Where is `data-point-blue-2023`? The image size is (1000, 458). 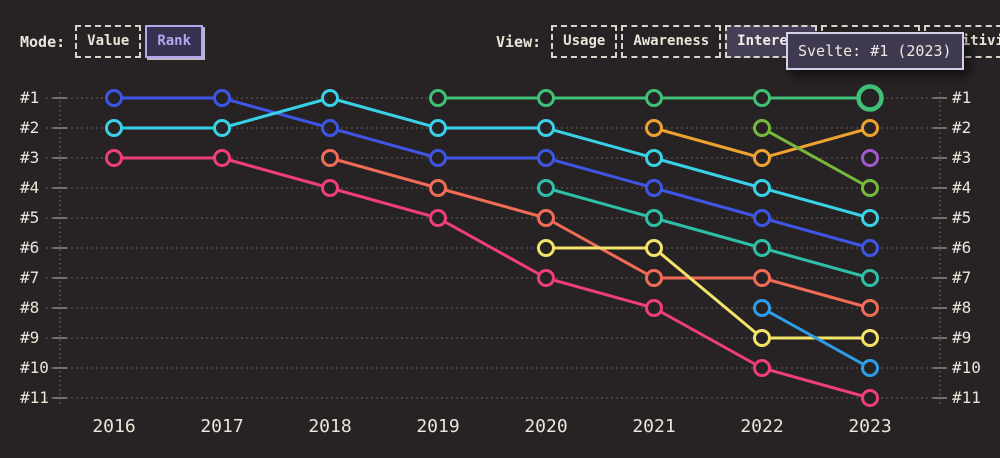
data-point-blue-2023 is located at coordinates (870, 248).